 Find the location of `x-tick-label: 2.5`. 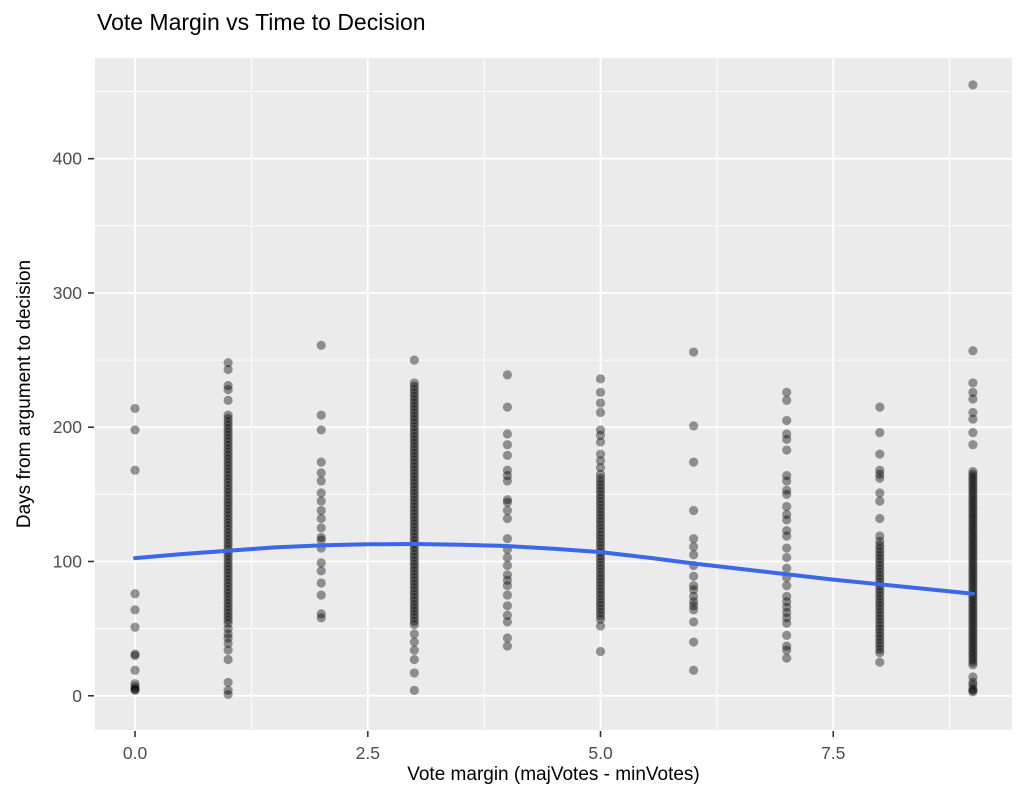

x-tick-label: 2.5 is located at coordinates (368, 753).